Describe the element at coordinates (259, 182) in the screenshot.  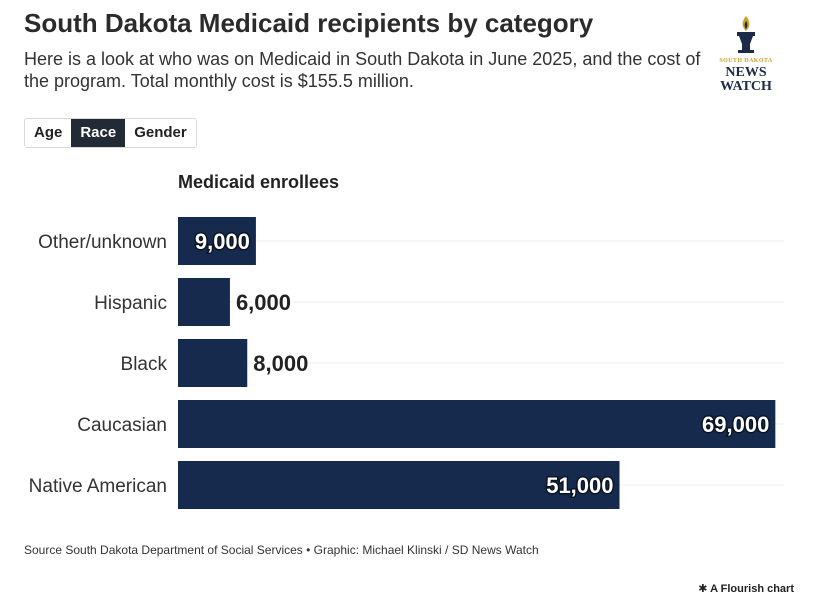
I see `chart-title: Medicaid enrollees` at that location.